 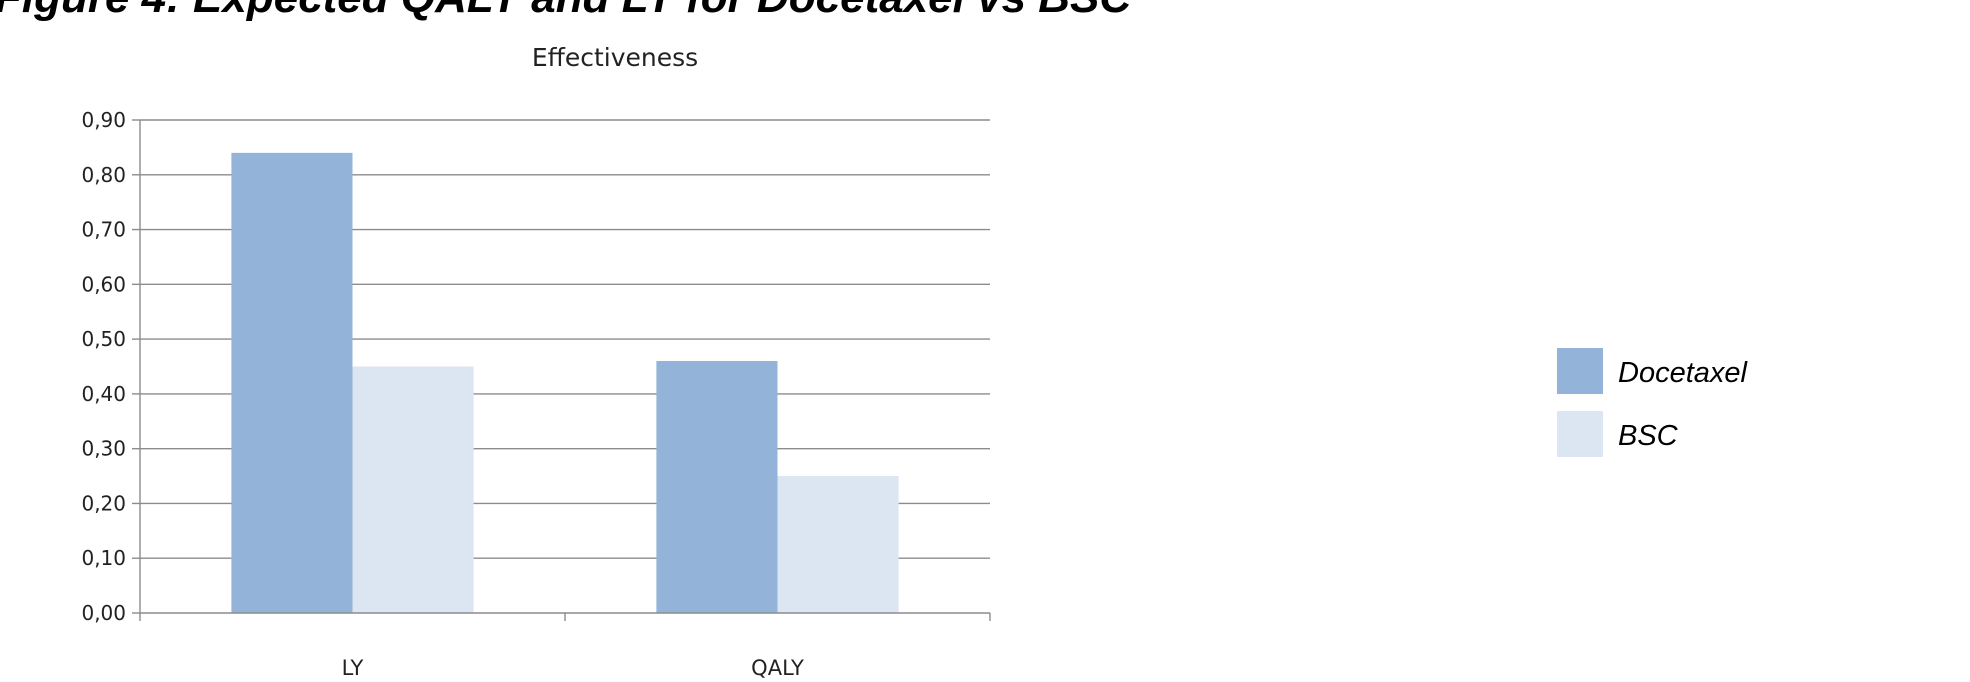 What do you see at coordinates (1580, 371) in the screenshot?
I see `legend-swatch-docetaxel` at bounding box center [1580, 371].